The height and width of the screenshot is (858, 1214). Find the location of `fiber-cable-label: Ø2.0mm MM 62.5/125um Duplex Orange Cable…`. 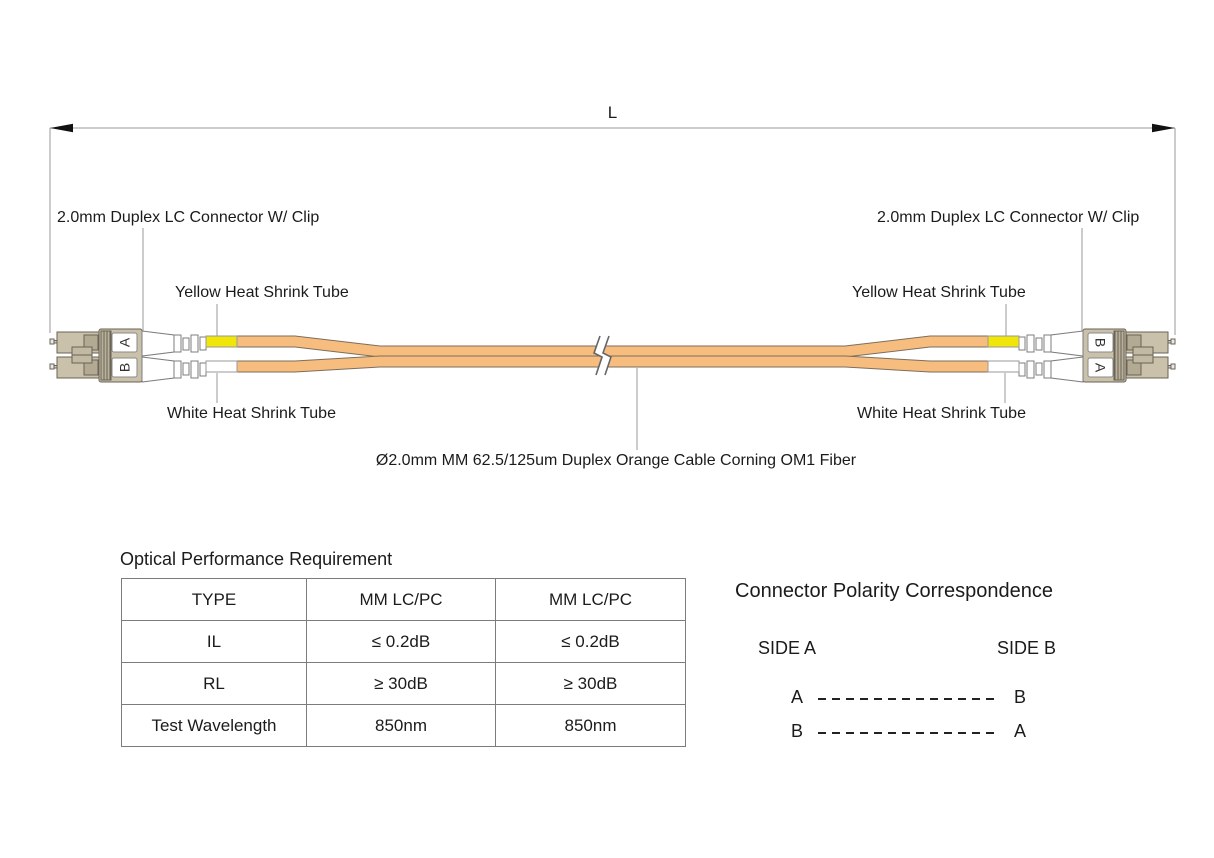

fiber-cable-label: Ø2.0mm MM 62.5/125um Duplex Orange Cable… is located at coordinates (616, 460).